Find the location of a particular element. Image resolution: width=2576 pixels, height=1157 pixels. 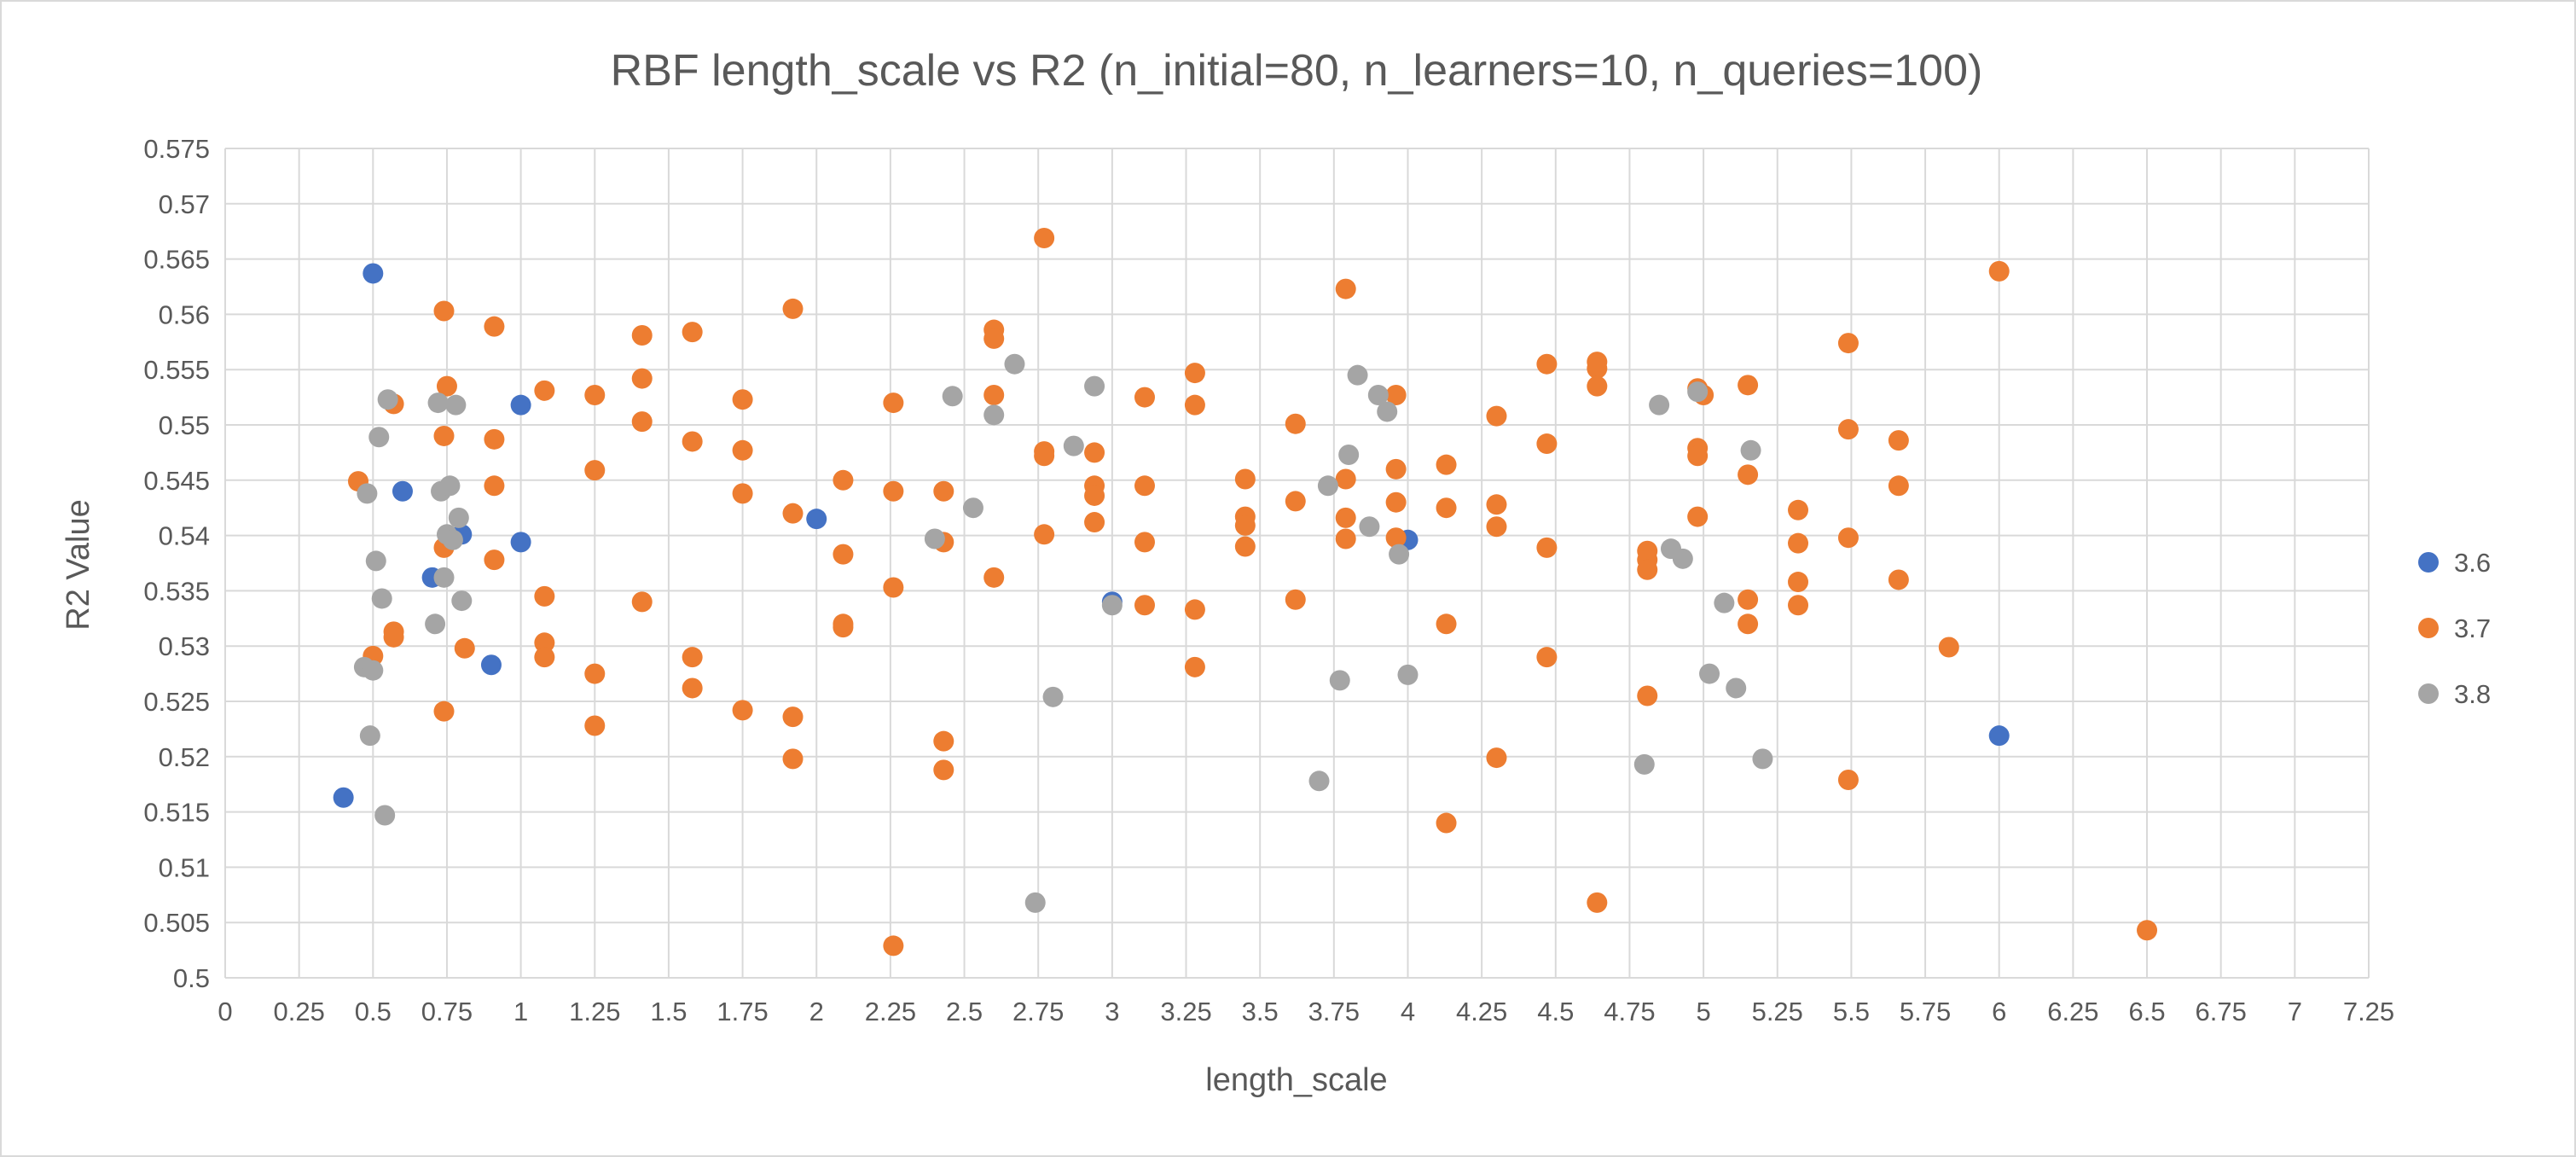

data-point-series-3.8-46 is located at coordinates (1736, 688).